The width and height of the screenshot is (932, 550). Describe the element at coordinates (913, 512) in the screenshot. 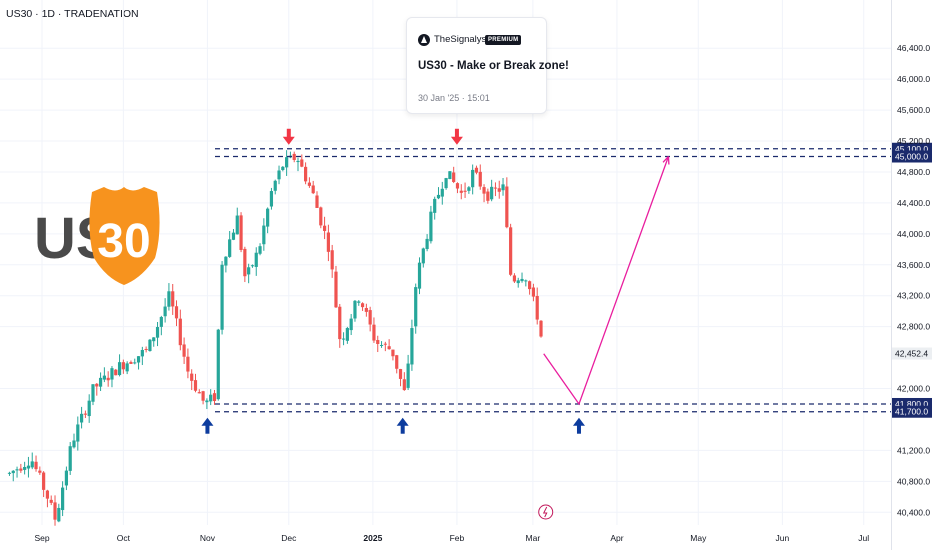

I see `y-tick-label: 40,400.0` at that location.